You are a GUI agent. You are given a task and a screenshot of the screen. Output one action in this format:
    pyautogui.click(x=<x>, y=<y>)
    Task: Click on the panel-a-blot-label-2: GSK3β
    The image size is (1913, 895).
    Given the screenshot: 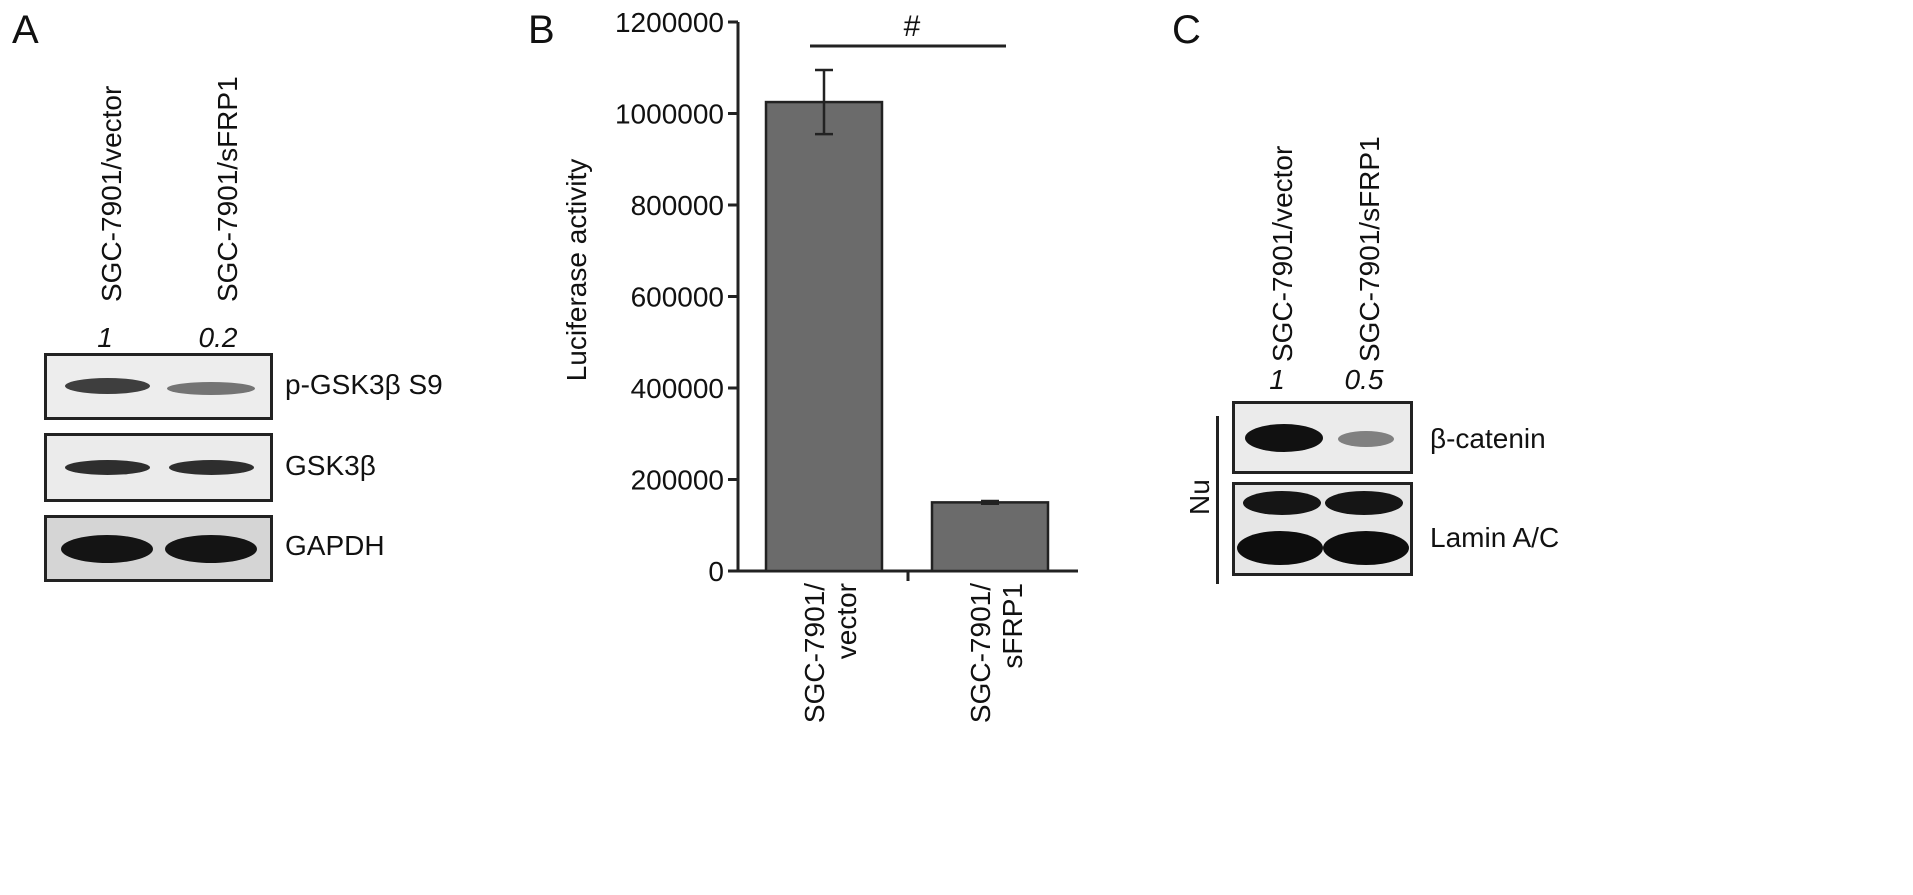 What is the action you would take?
    pyautogui.click(x=330, y=465)
    